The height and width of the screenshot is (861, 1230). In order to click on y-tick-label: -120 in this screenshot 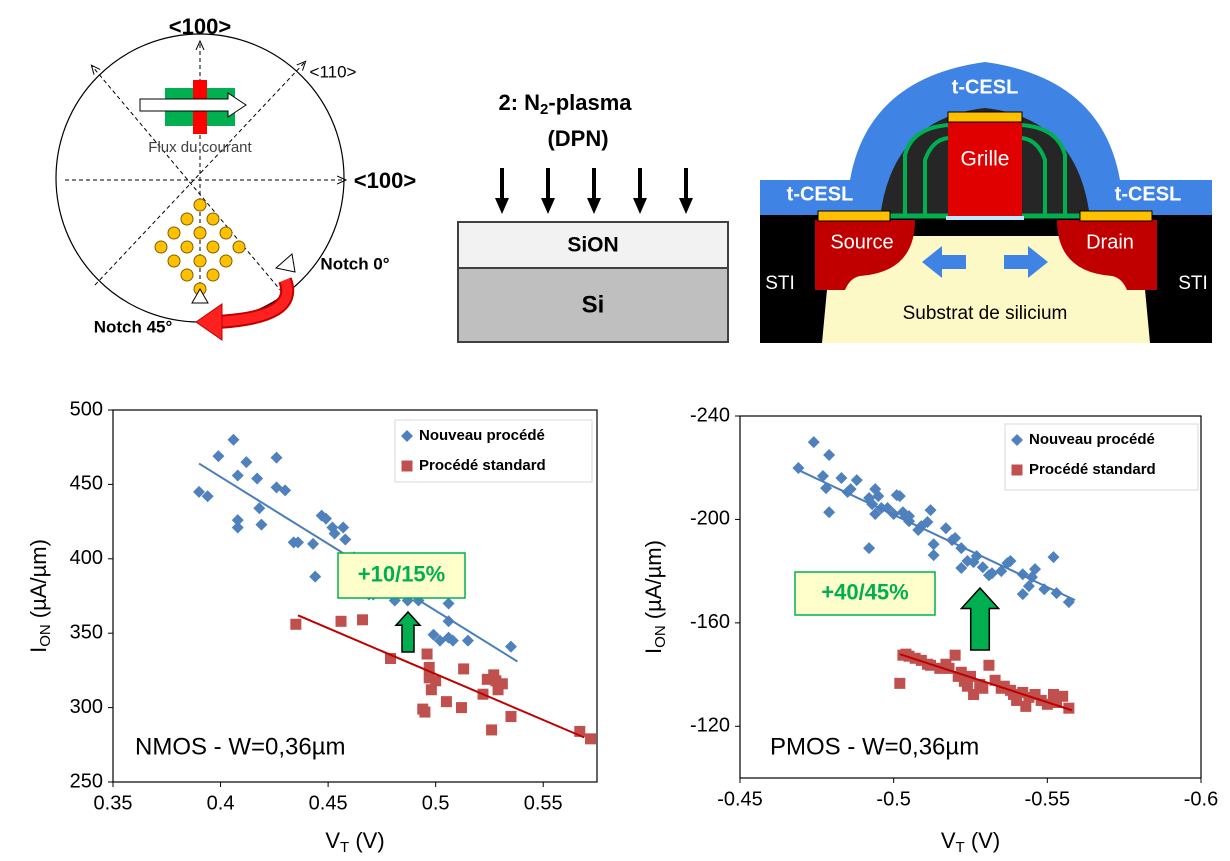, I will do `click(710, 726)`.